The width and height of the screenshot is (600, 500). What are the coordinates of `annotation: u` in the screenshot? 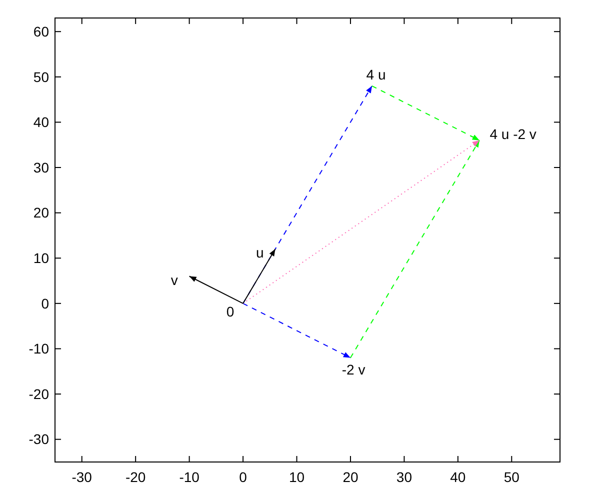 It's located at (260, 252).